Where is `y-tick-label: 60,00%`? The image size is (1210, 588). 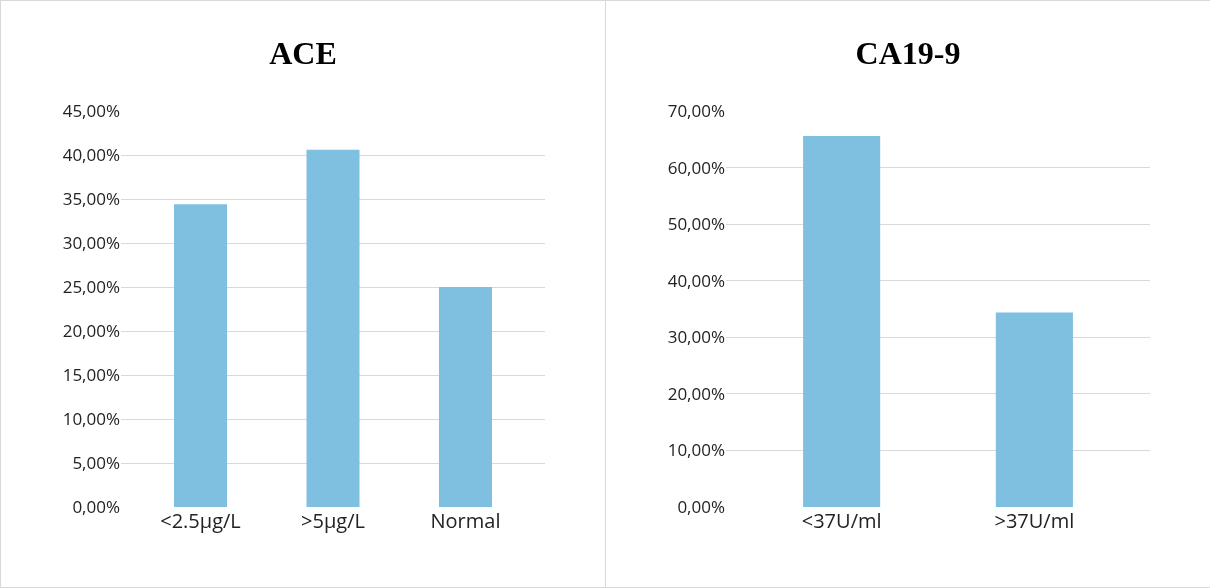
y-tick-label: 60,00% is located at coordinates (696, 167).